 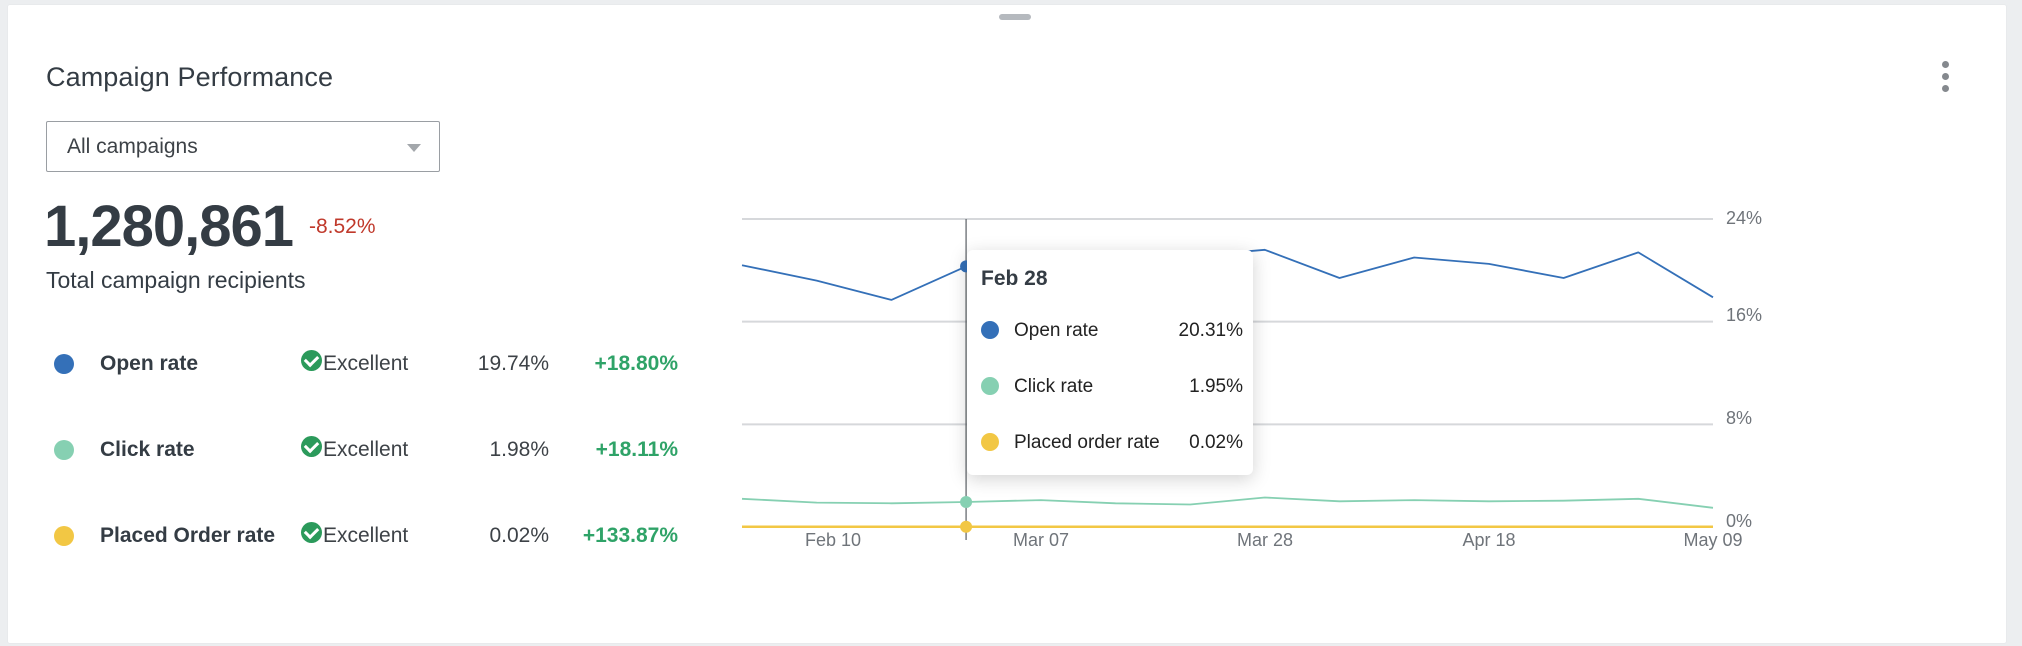 What do you see at coordinates (169, 226) in the screenshot?
I see `total-recipients-value: 1,280,861` at bounding box center [169, 226].